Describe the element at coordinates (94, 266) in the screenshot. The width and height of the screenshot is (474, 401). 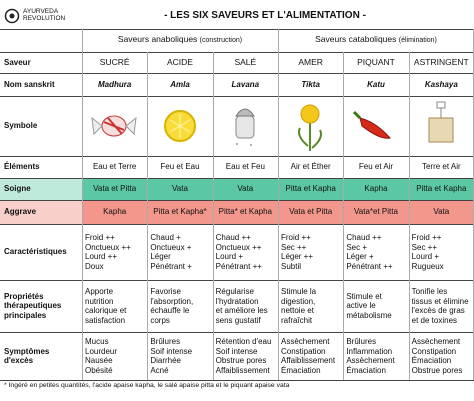
I see `cell-line: Doux` at that location.